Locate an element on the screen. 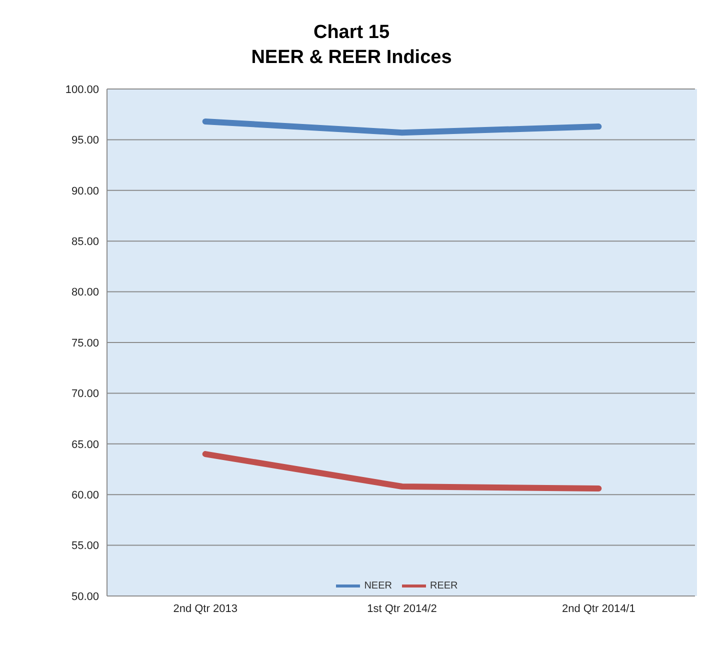  x-tick-label: 2nd Qtr 2013 is located at coordinates (205, 608).